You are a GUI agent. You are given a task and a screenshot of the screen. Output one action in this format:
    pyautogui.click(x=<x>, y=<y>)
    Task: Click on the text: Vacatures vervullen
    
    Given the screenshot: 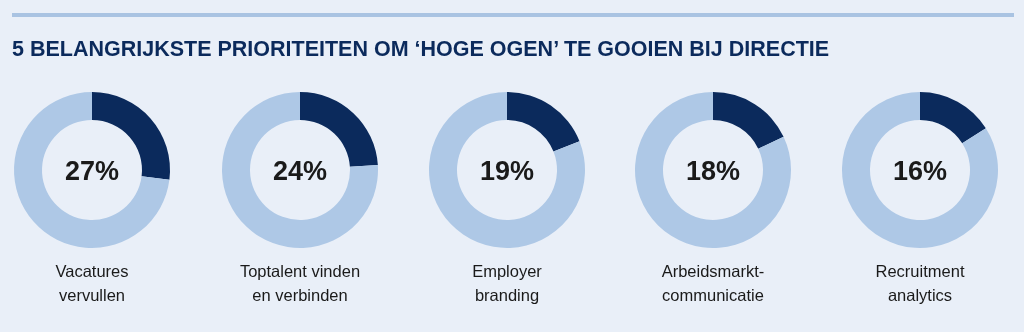 What is the action you would take?
    pyautogui.click(x=92, y=283)
    